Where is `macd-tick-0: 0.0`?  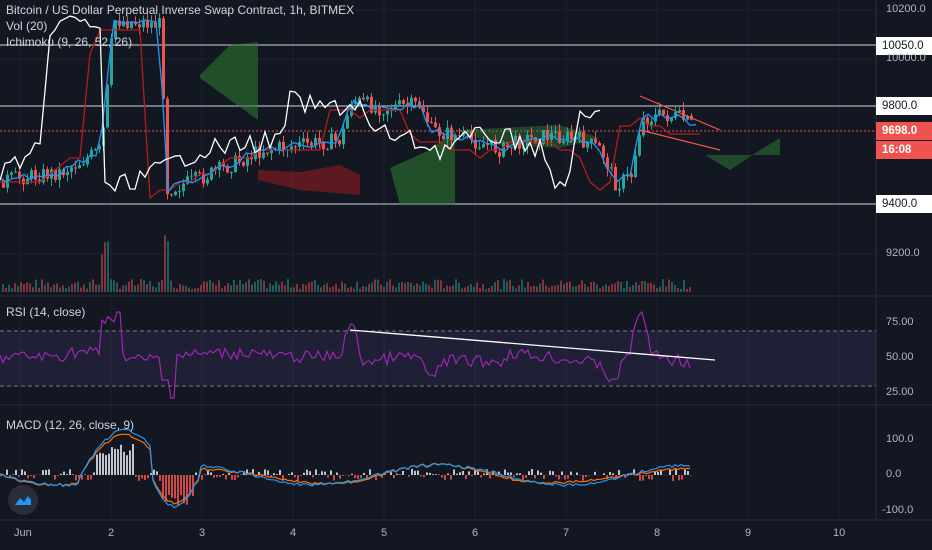
macd-tick-0: 0.0 is located at coordinates (894, 474).